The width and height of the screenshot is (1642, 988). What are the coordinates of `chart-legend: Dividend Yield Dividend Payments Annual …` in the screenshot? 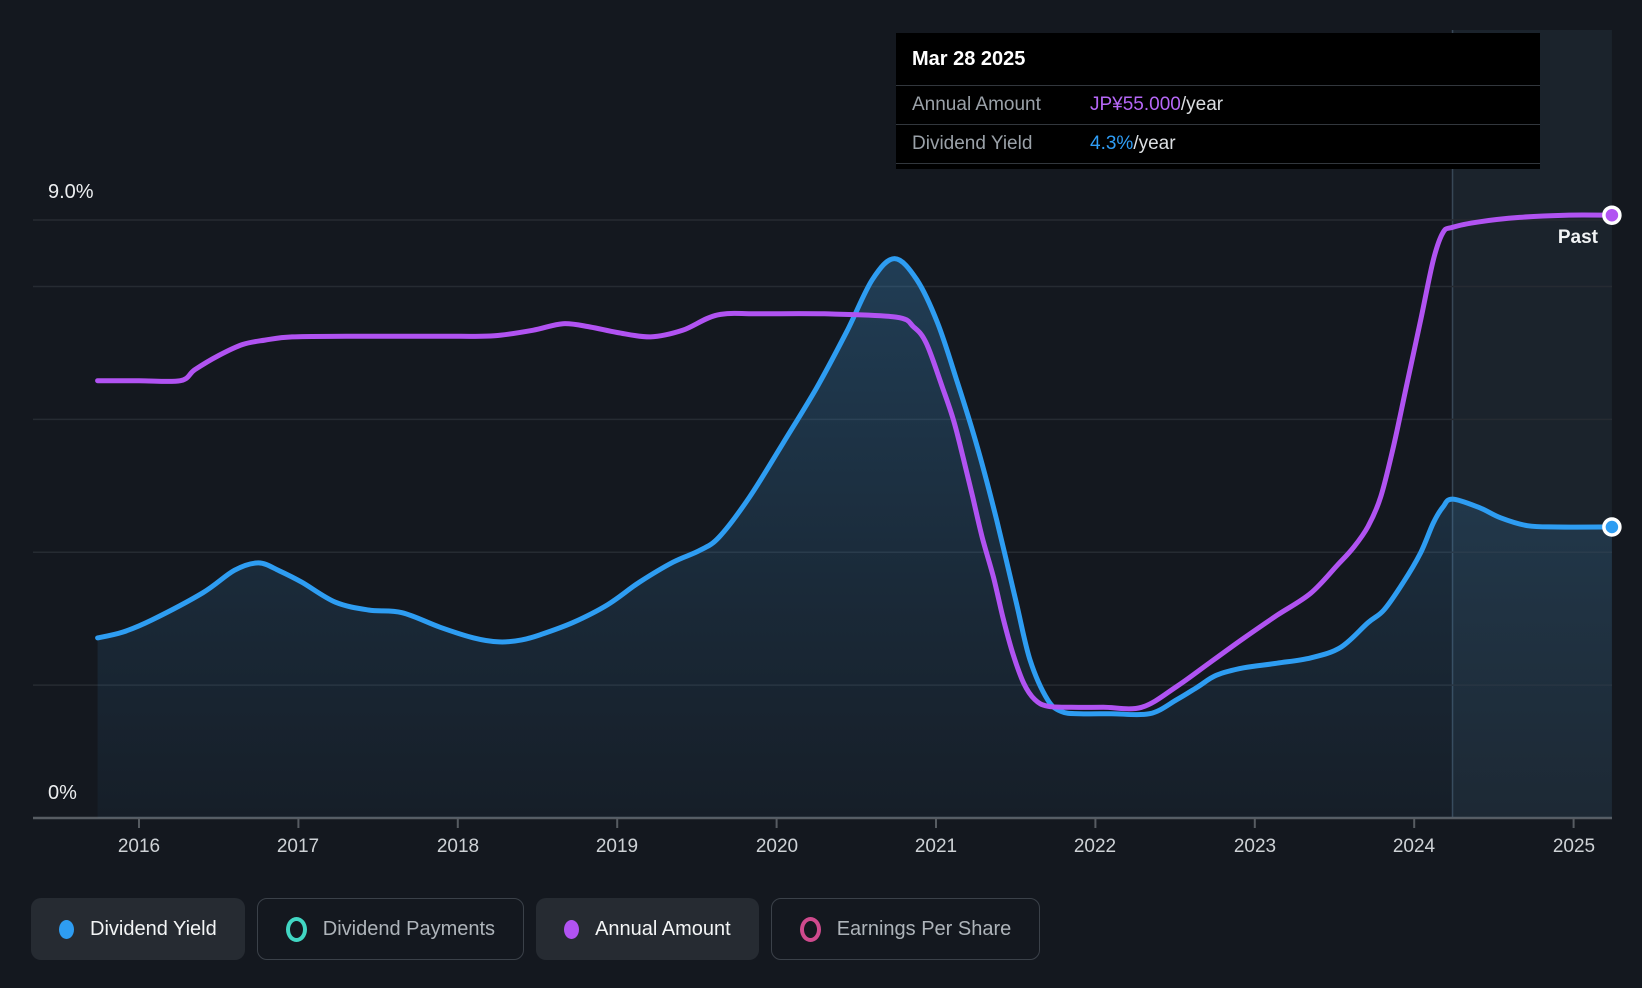 It's located at (536, 929).